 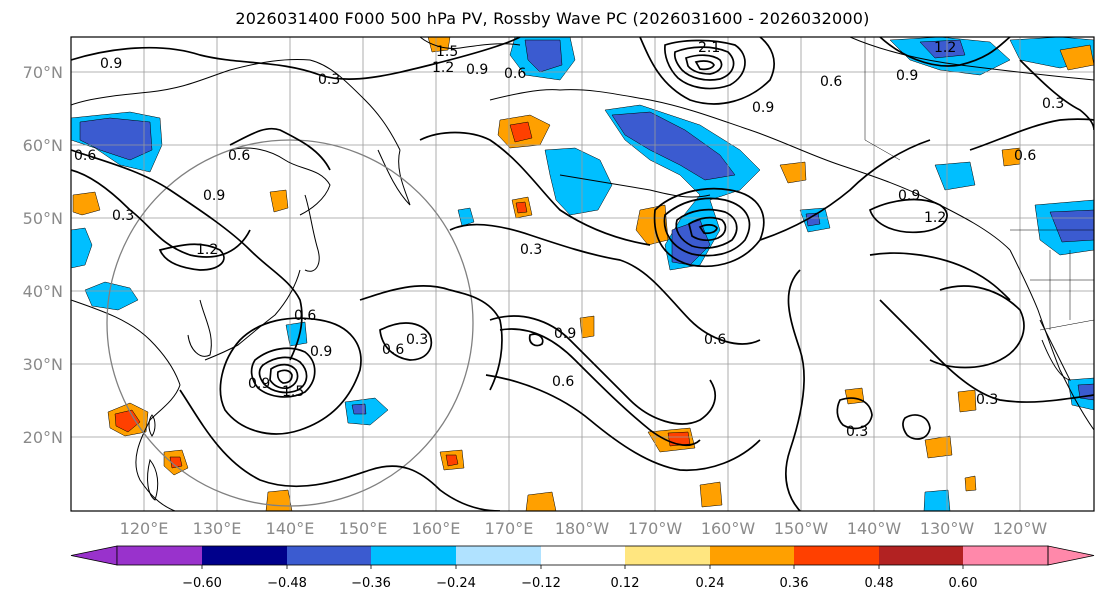 I want to click on border-alaska-canada, so click(x=882, y=99).